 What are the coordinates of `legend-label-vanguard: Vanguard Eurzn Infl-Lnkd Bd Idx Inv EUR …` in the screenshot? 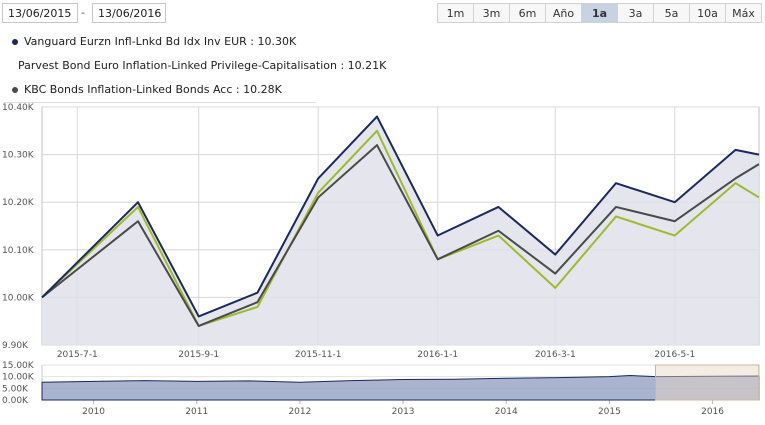 It's located at (160, 41).